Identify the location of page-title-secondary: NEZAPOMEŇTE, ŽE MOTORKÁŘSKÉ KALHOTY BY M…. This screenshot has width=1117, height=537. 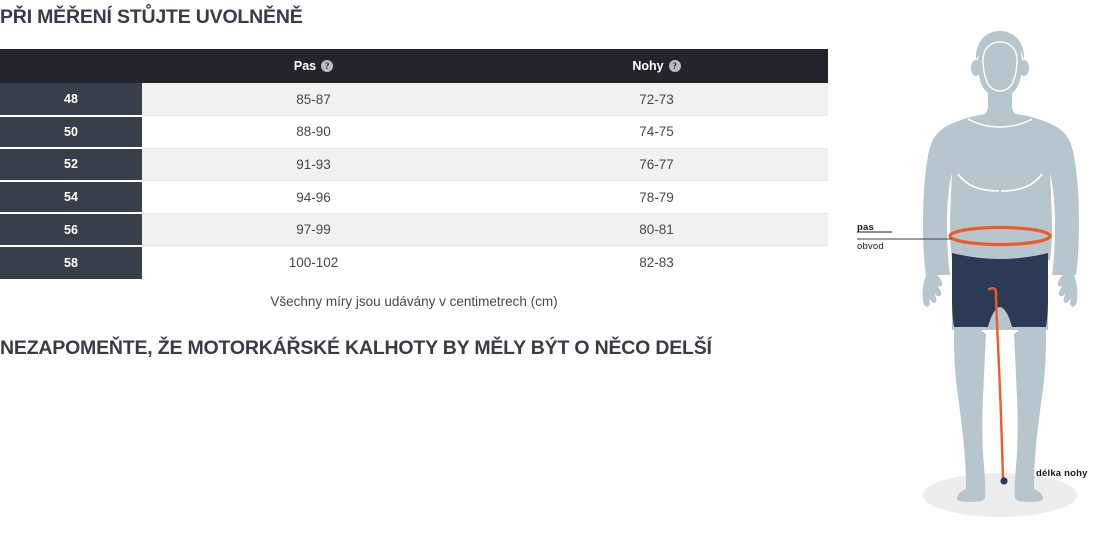
(356, 348).